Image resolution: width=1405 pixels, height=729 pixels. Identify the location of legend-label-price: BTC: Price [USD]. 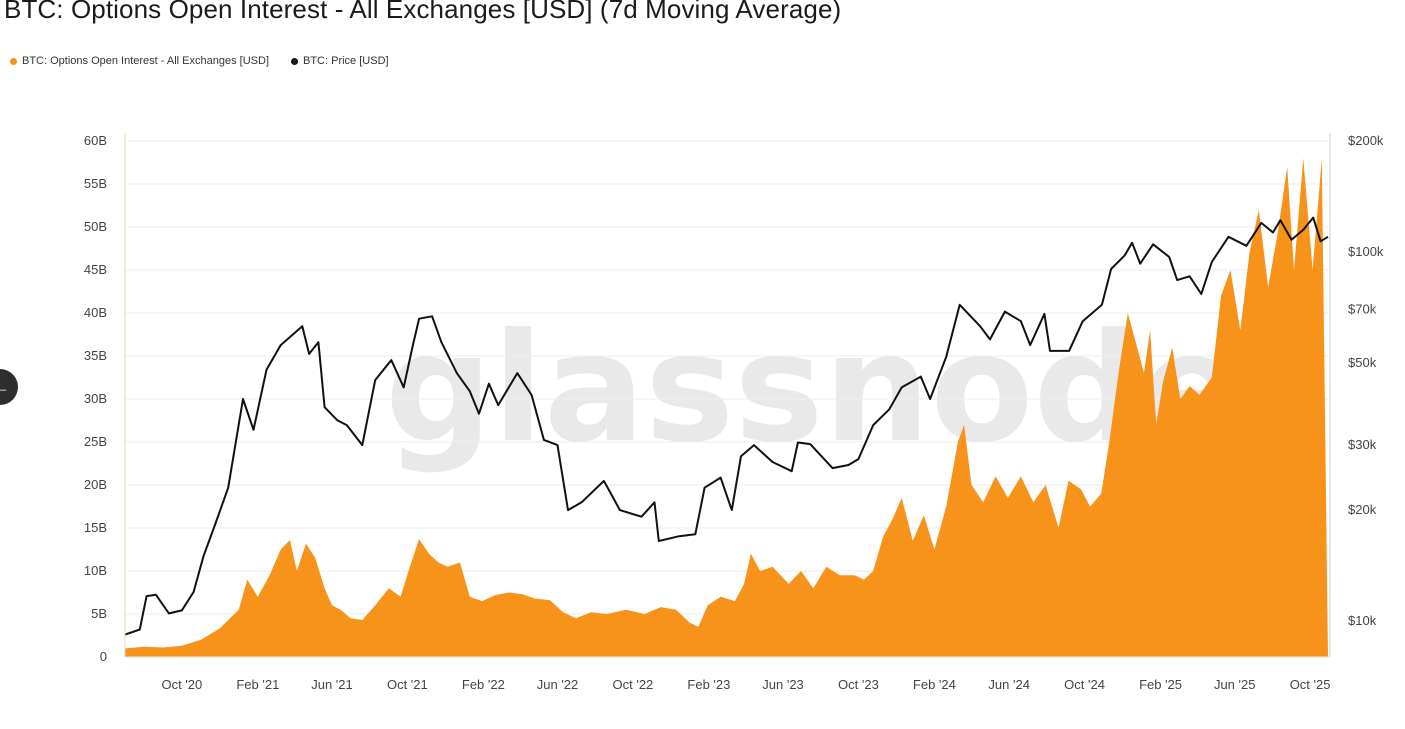
(346, 61).